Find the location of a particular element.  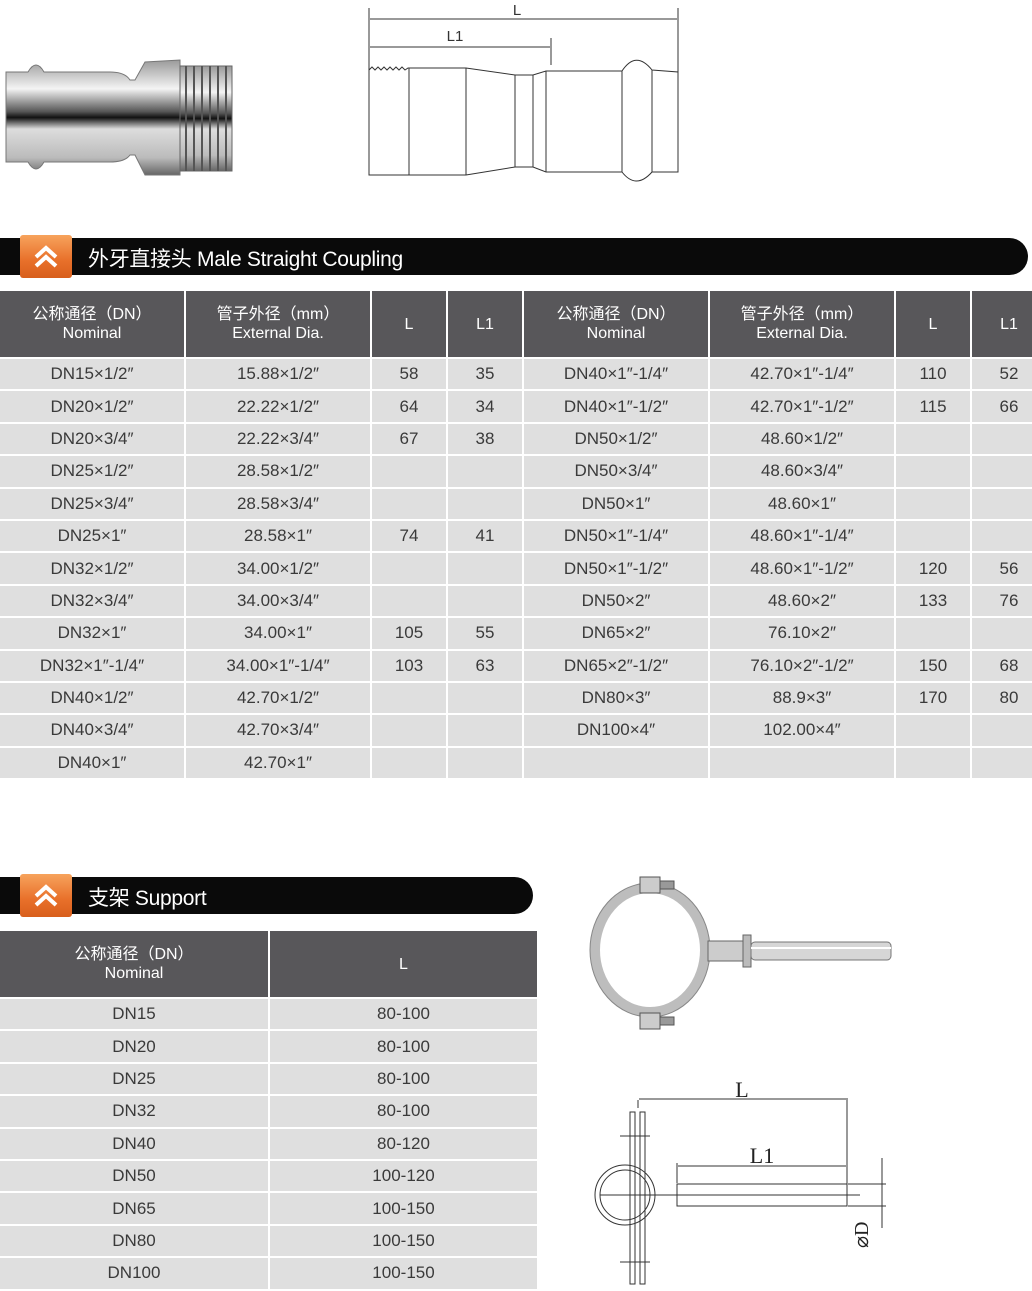

column-header-cn: L1 is located at coordinates (1009, 324).